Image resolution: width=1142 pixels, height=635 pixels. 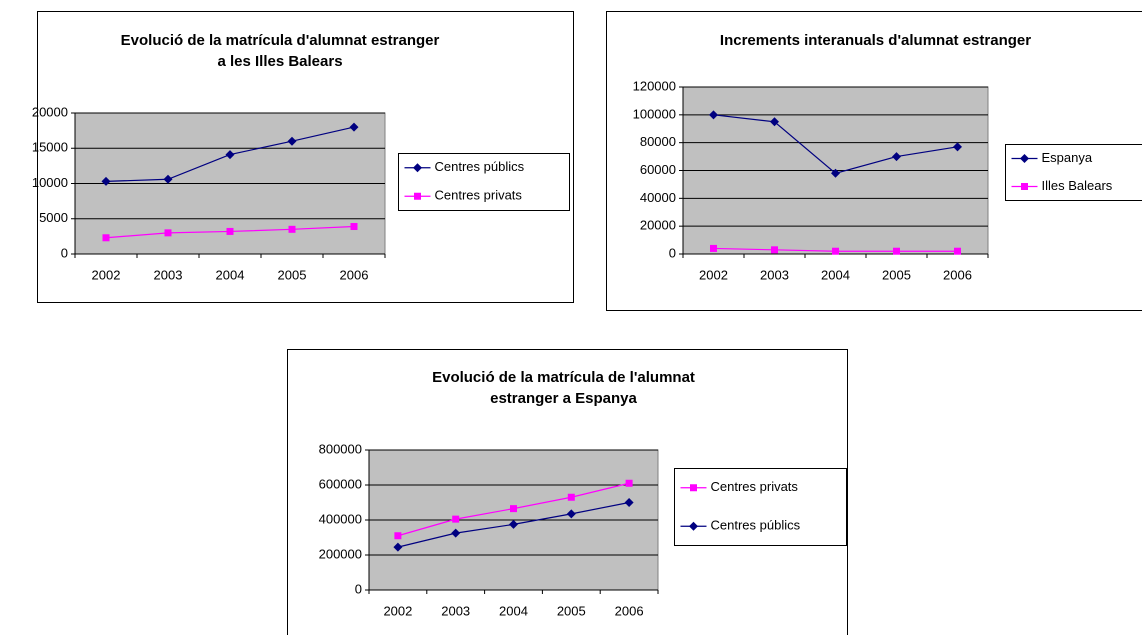 What do you see at coordinates (563, 377) in the screenshot?
I see `chart-title: Evolució de la matrícula de l'alumnat` at bounding box center [563, 377].